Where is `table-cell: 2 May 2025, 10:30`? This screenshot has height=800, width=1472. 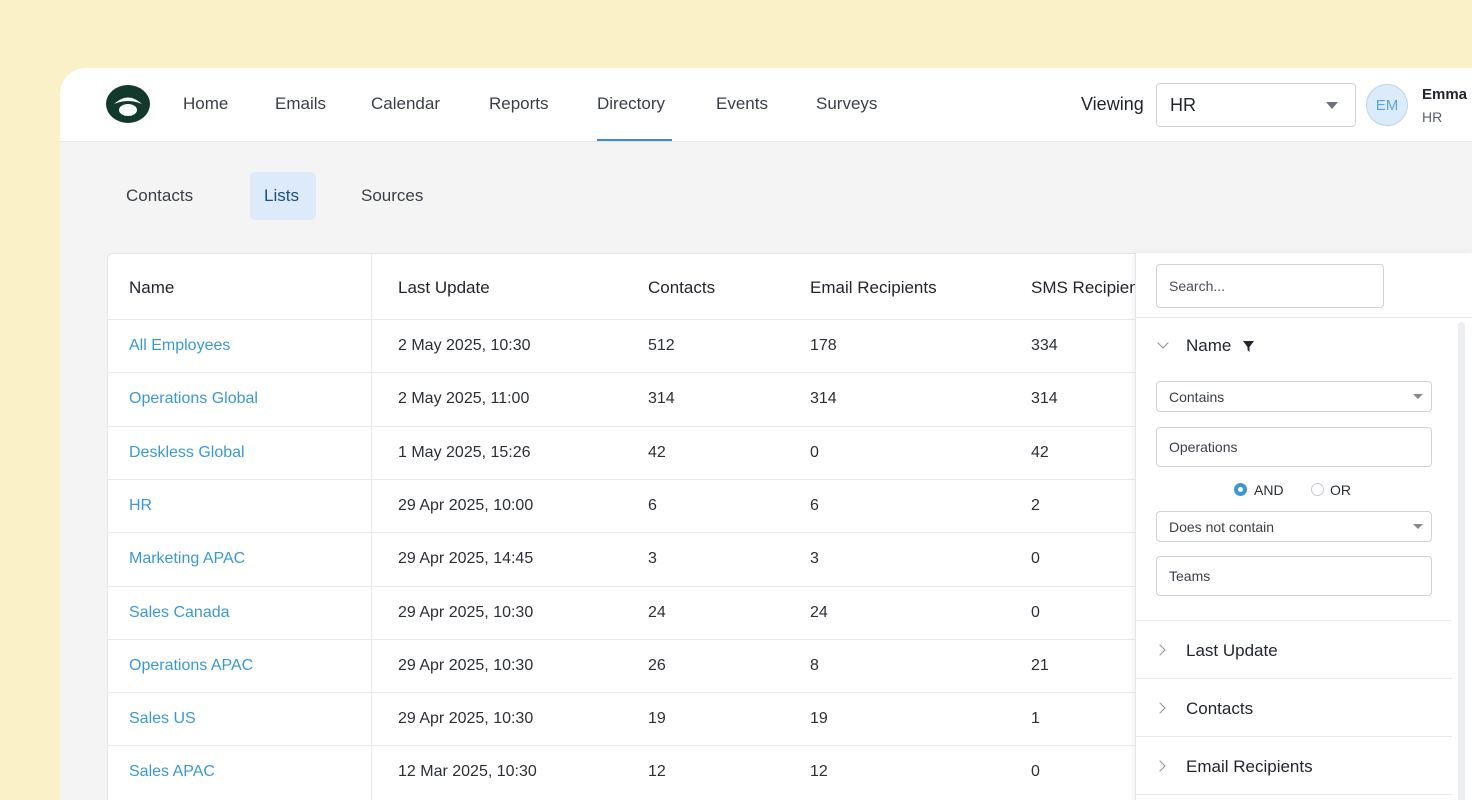
table-cell: 2 May 2025, 10:30 is located at coordinates (464, 345).